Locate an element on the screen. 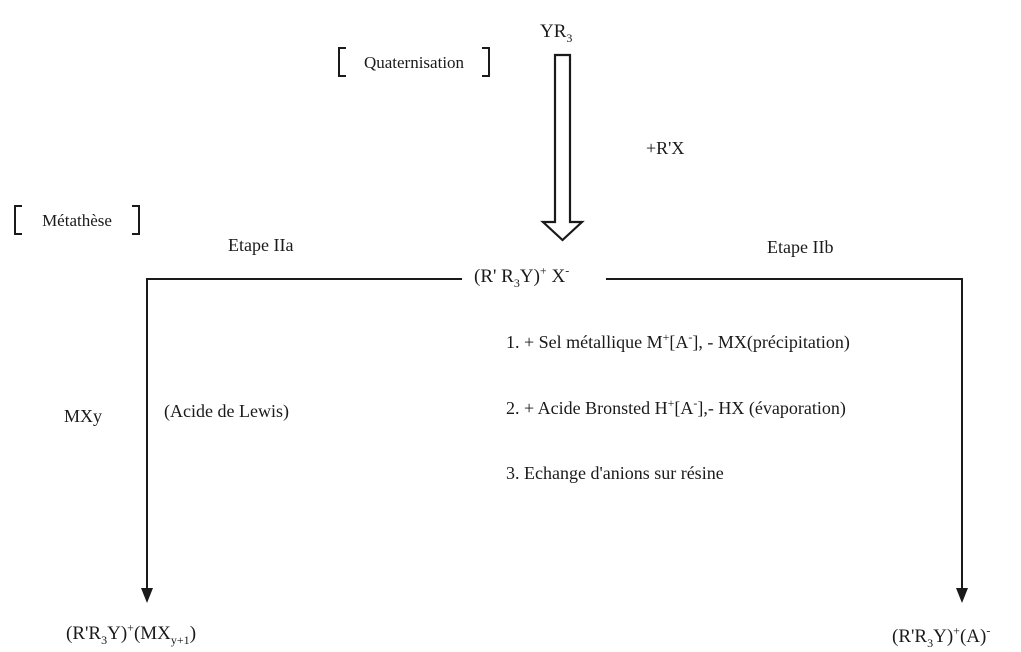  branch-left-label: Etape IIa is located at coordinates (261, 245).